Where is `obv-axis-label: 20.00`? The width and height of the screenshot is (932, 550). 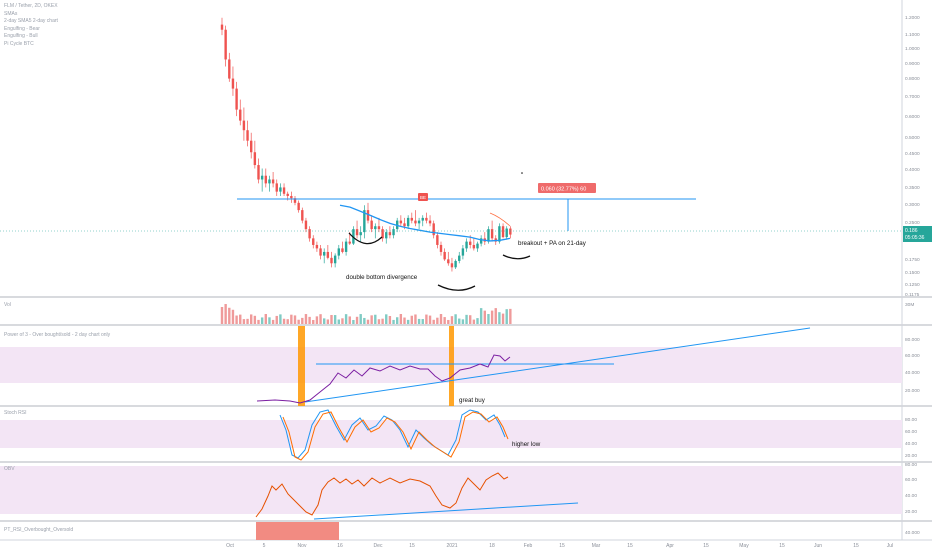 obv-axis-label: 20.00 is located at coordinates (911, 512).